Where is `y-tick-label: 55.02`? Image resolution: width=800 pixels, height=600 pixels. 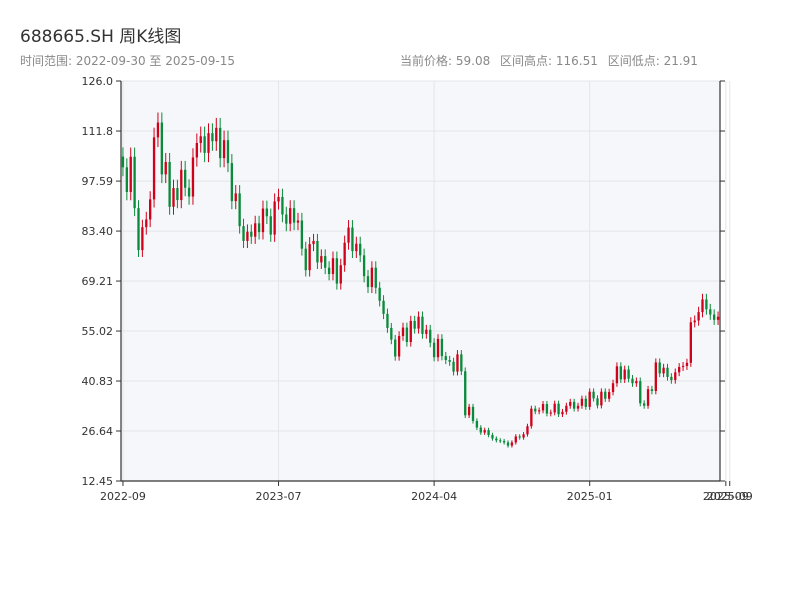
y-tick-label: 55.02 is located at coordinates (98, 331).